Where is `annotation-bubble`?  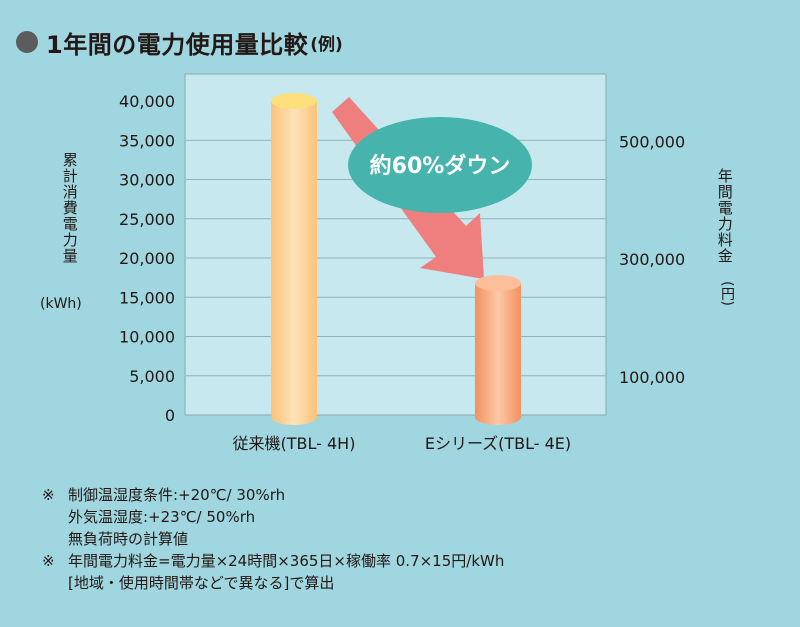
annotation-bubble is located at coordinates (440, 165).